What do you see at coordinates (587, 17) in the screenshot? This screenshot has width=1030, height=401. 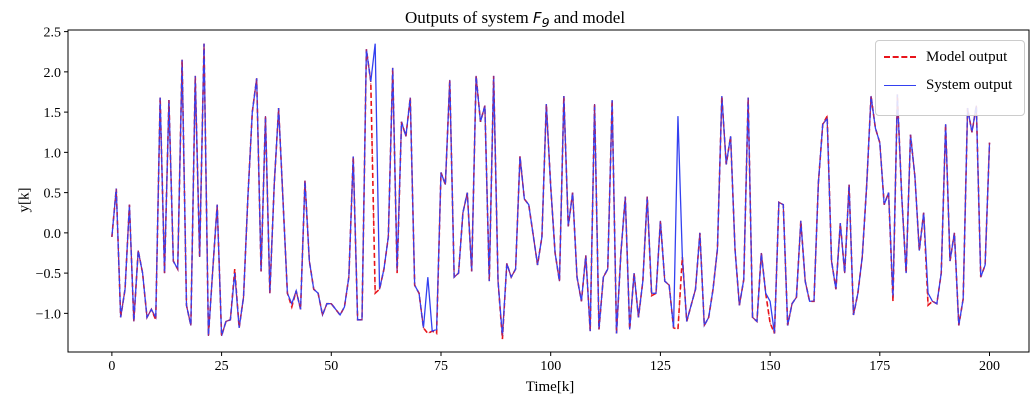 I see `chart-title-suffix: and model` at bounding box center [587, 17].